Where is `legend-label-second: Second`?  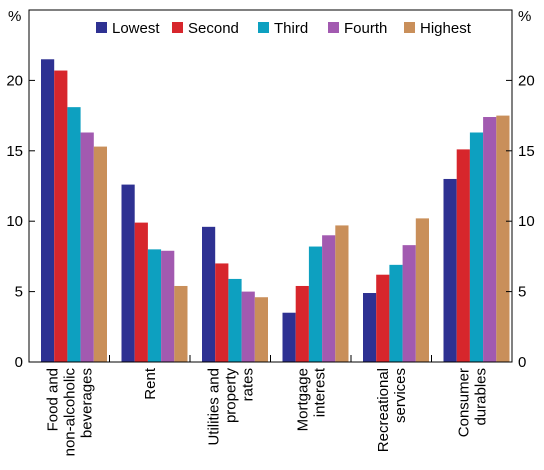 legend-label-second: Second is located at coordinates (213, 28).